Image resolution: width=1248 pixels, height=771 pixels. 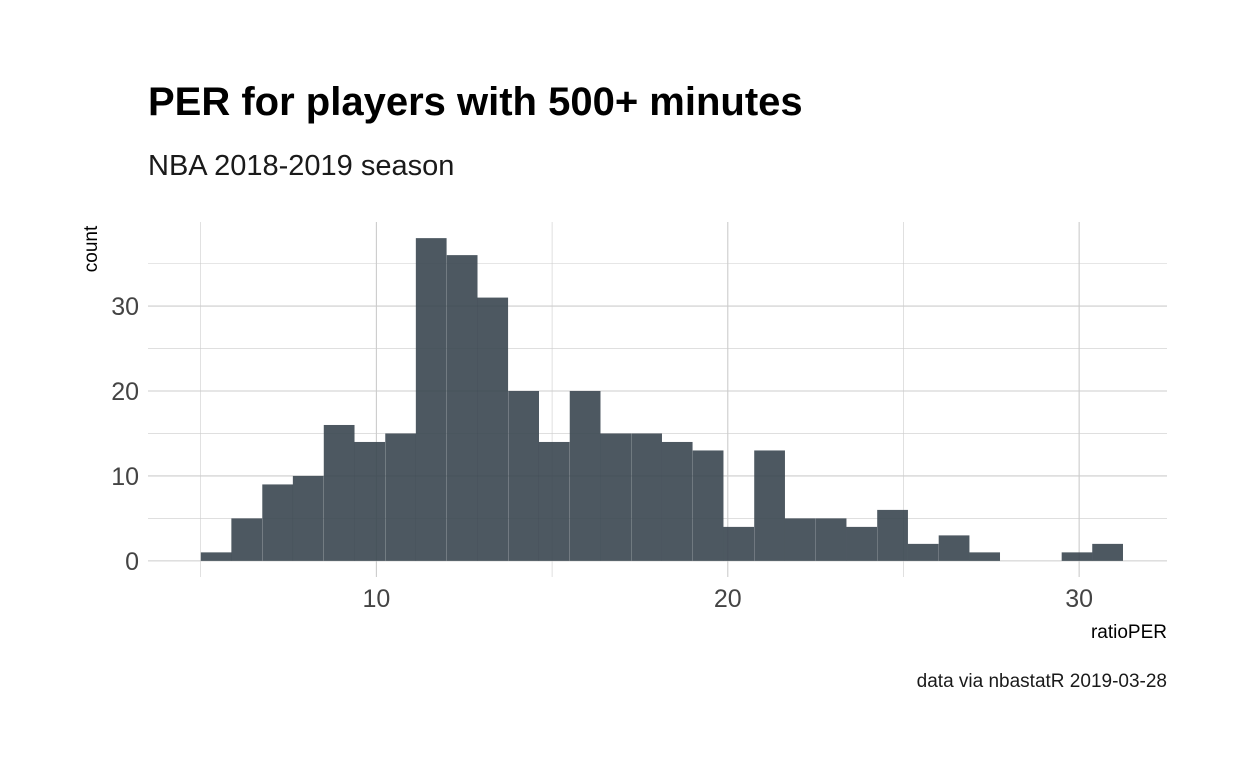 I want to click on chart-title: PER for players with 500+ minutes, so click(x=475, y=102).